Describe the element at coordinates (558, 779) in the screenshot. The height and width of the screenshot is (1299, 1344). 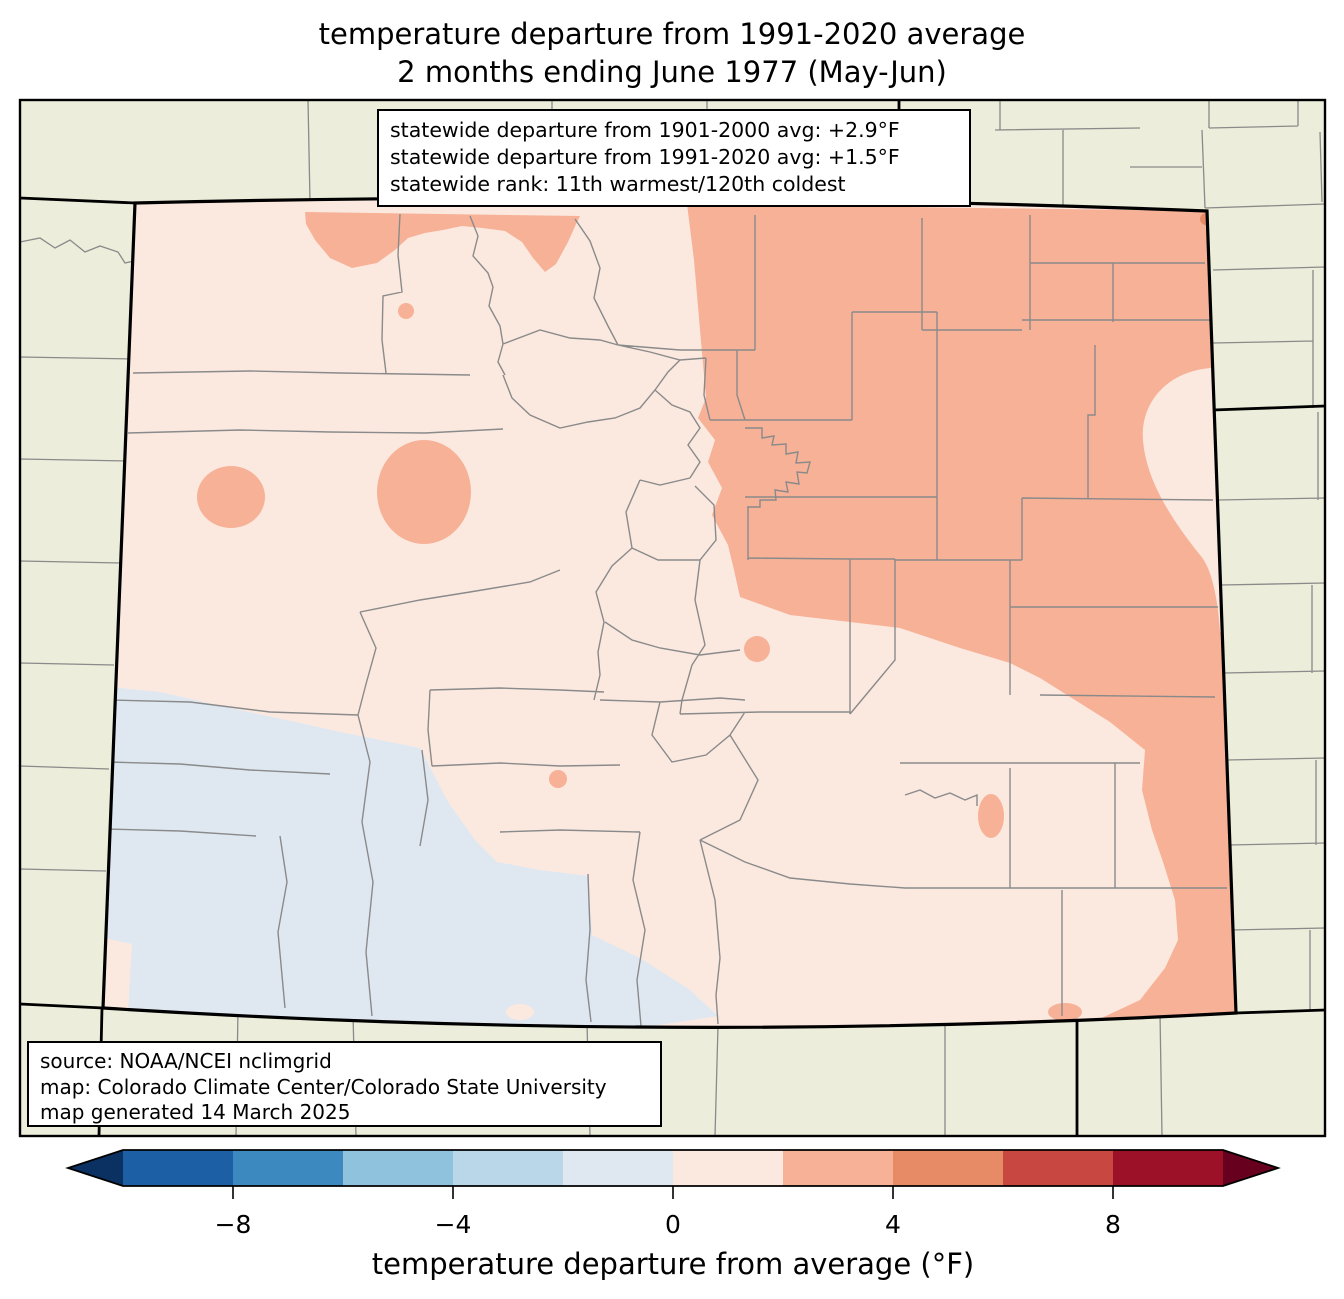
I see `warm-blob-south` at that location.